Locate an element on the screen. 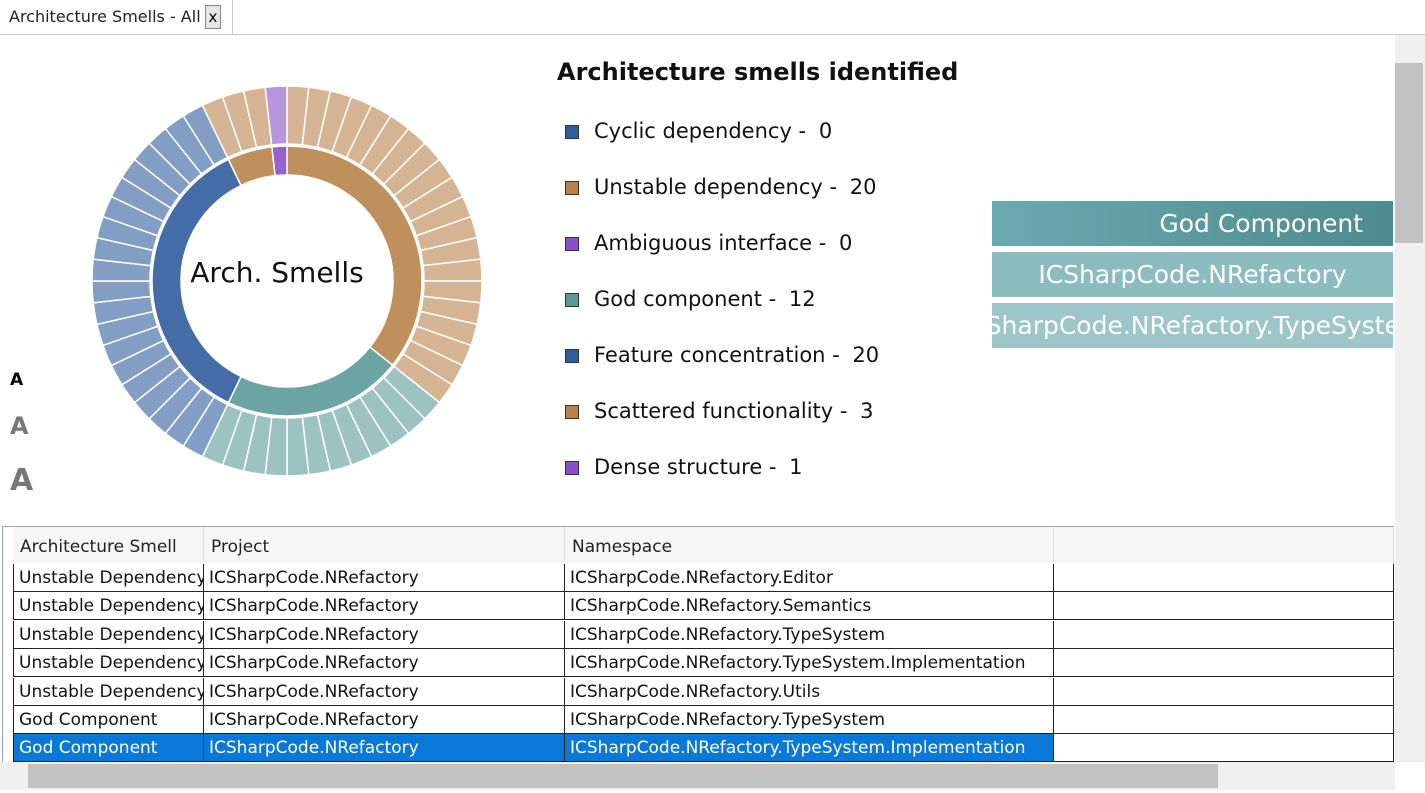 This screenshot has width=1425, height=793. horizontal-scrollbar is located at coordinates (697, 776).